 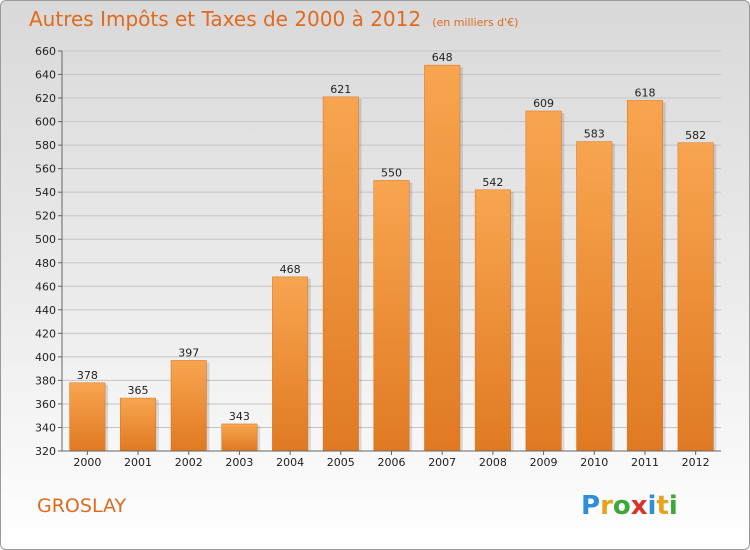 I want to click on y-tick-label: 460, so click(x=45, y=286).